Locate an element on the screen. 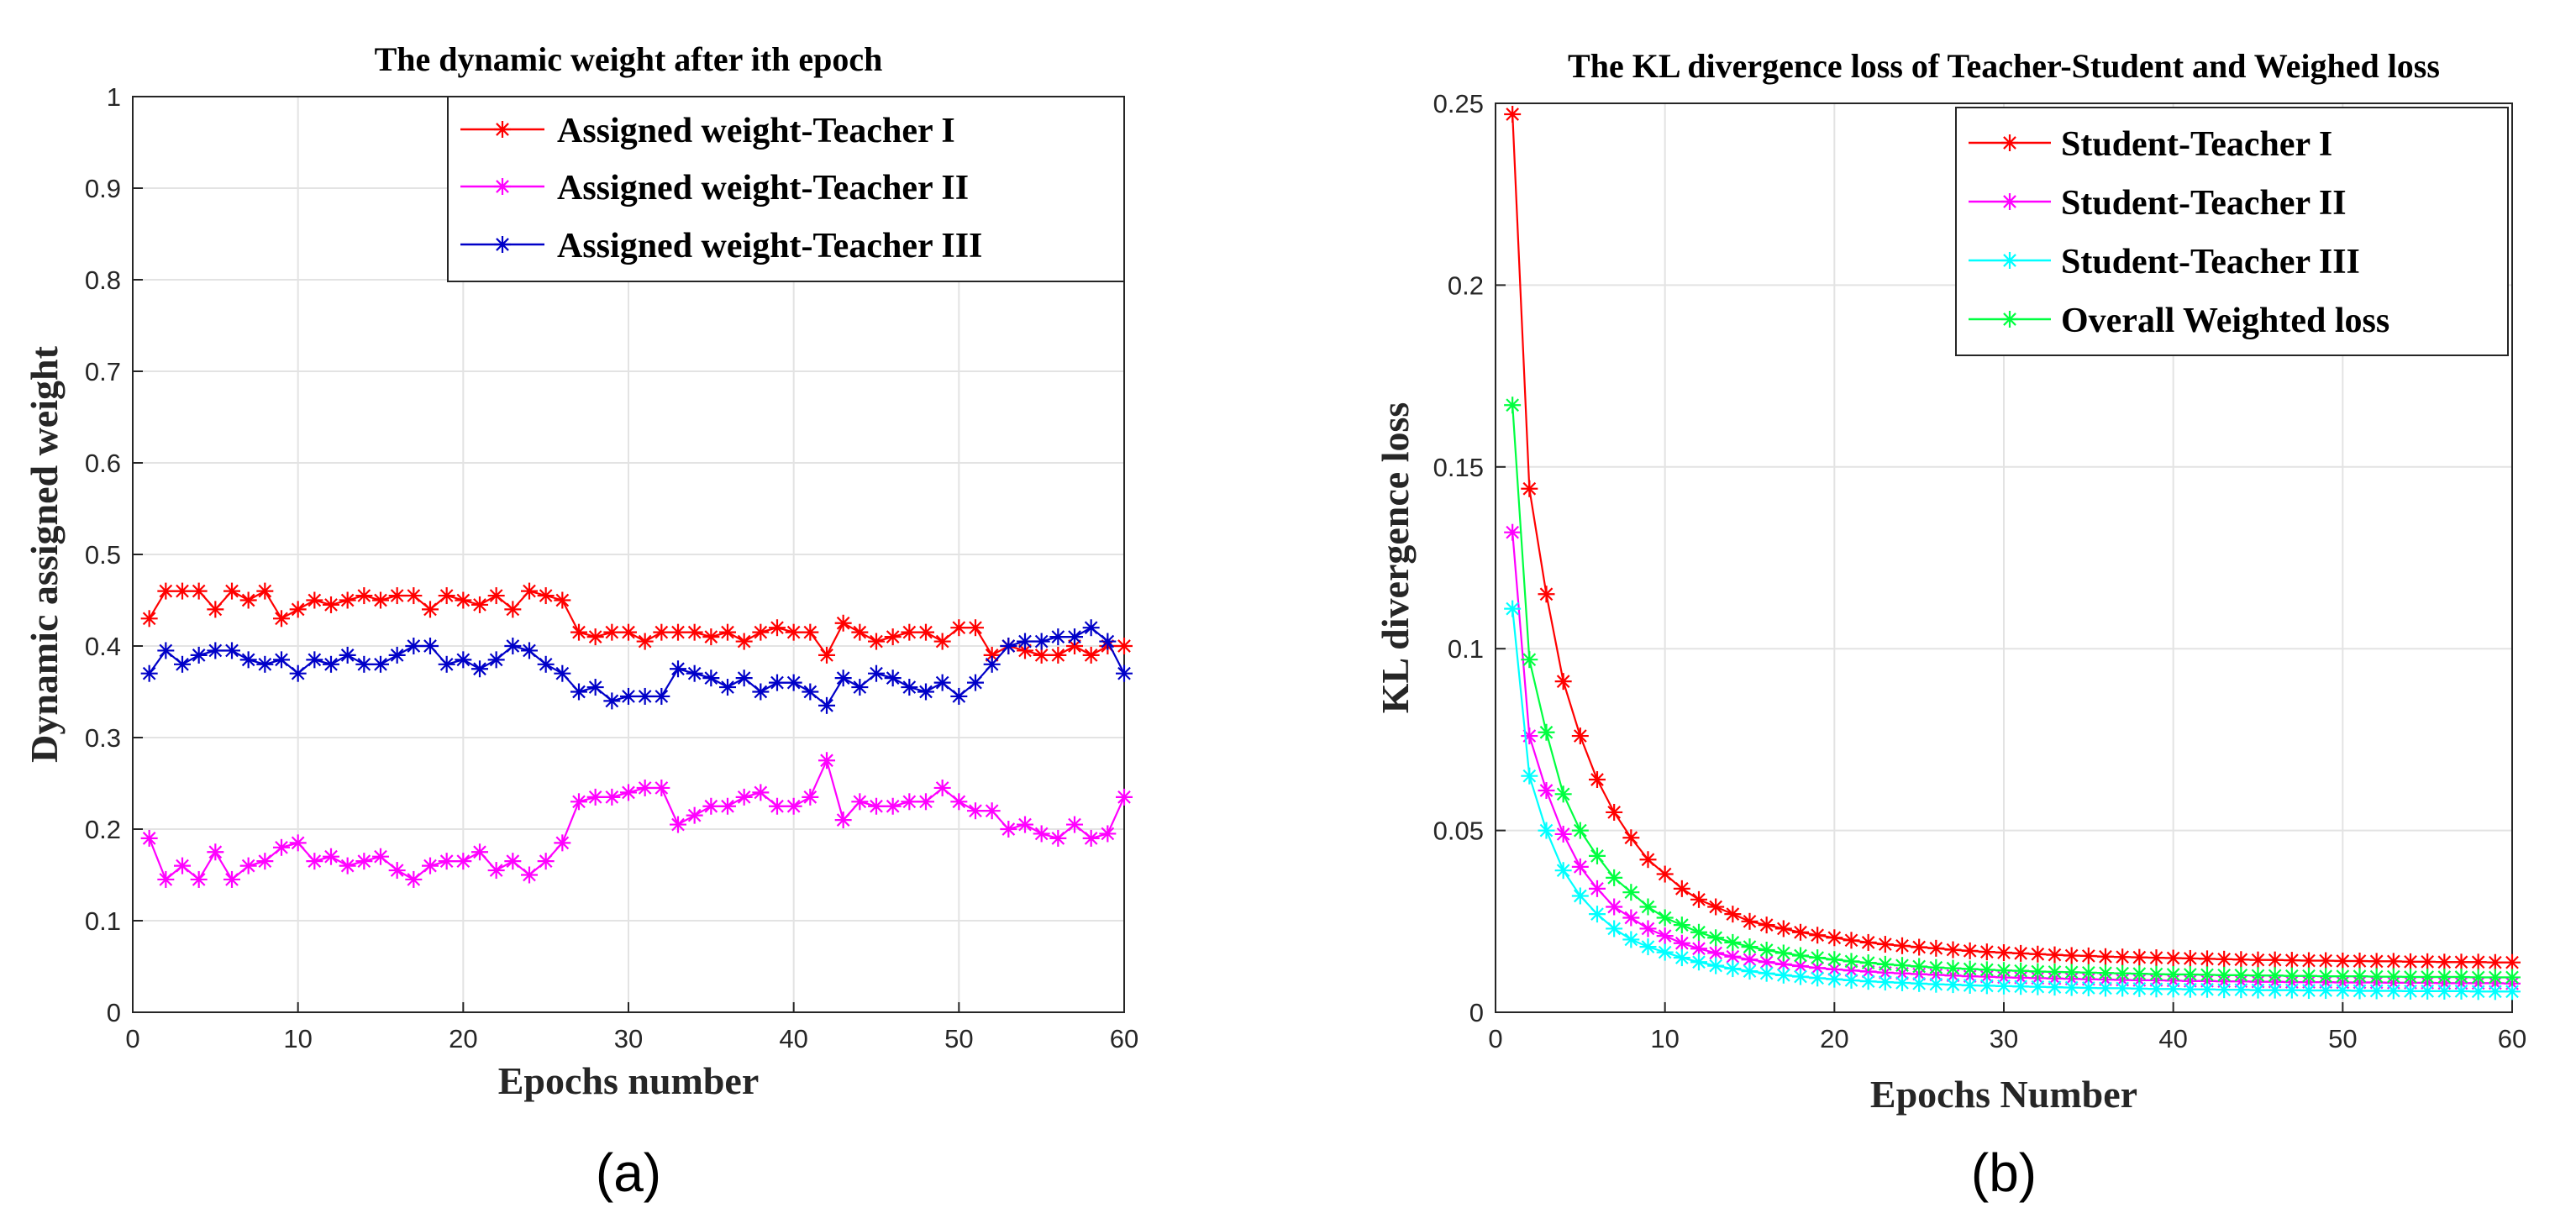  chart-a-series is located at coordinates (636, 735).